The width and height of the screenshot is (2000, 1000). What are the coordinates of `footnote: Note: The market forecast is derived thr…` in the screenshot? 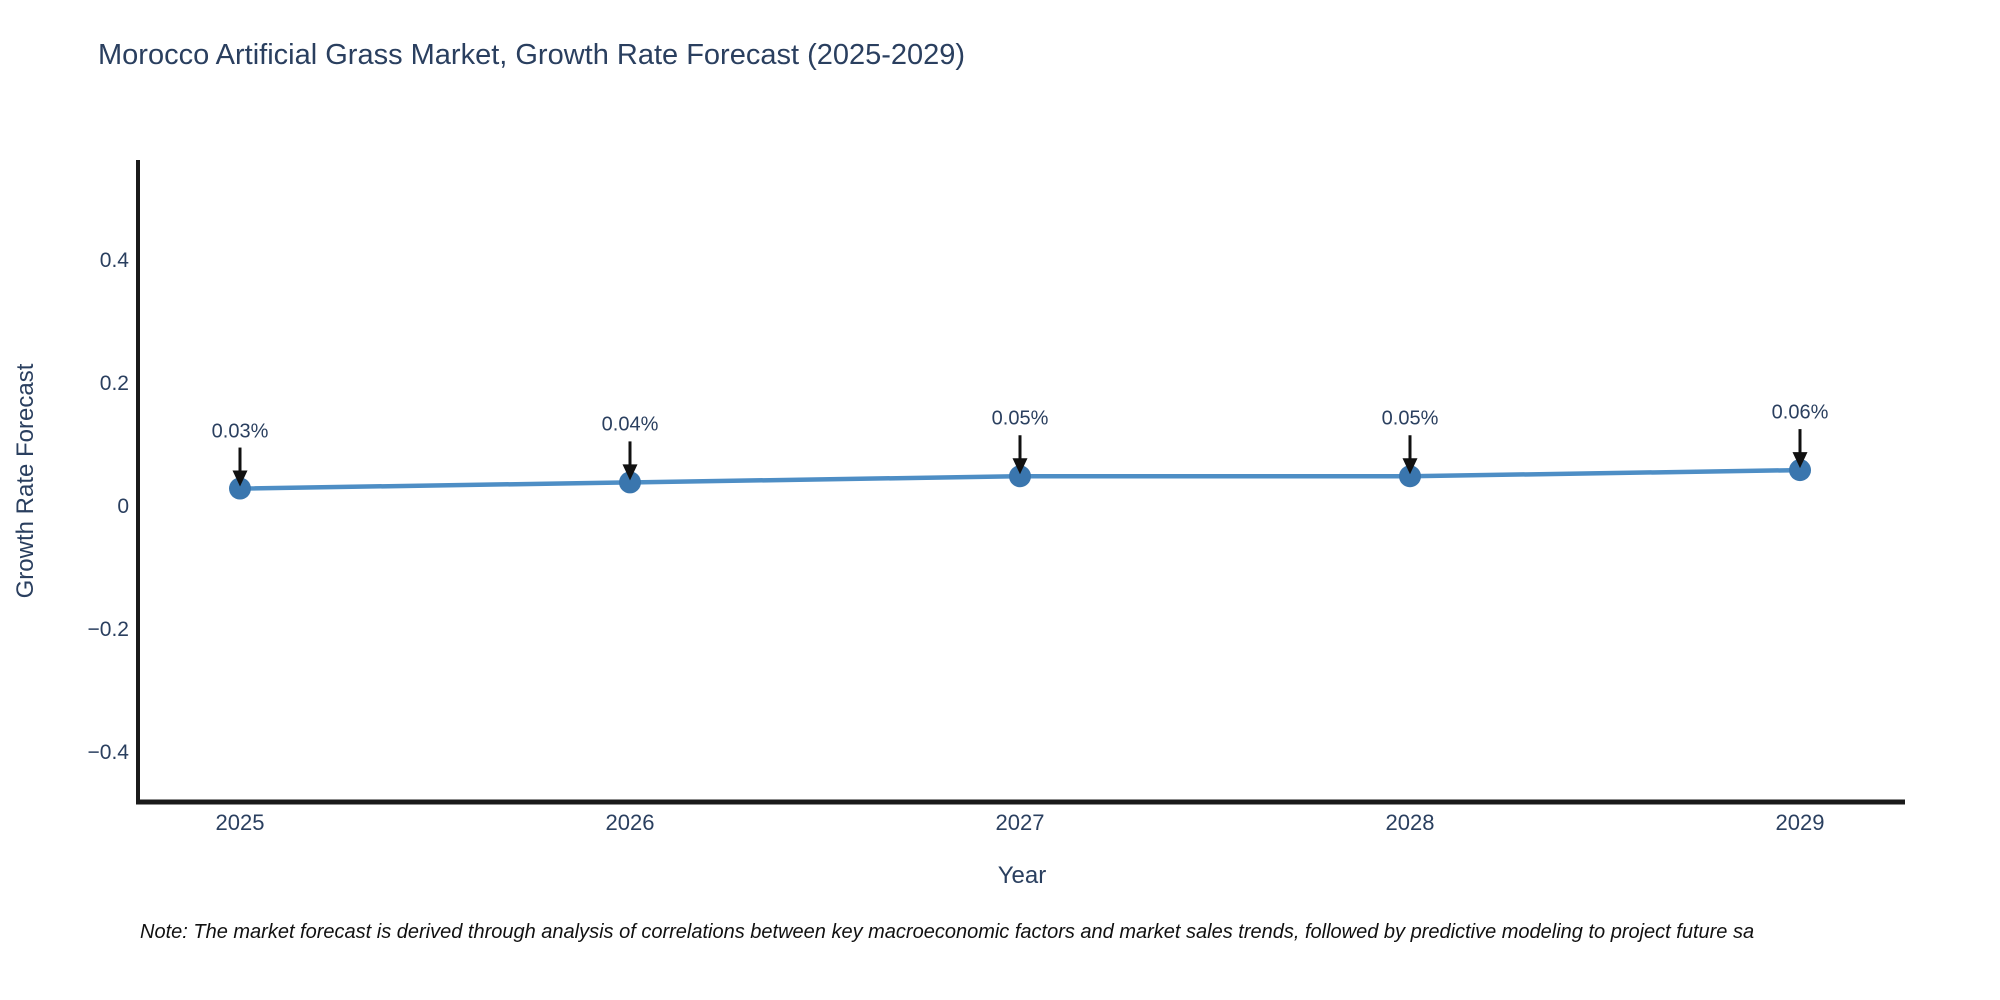 It's located at (947, 932).